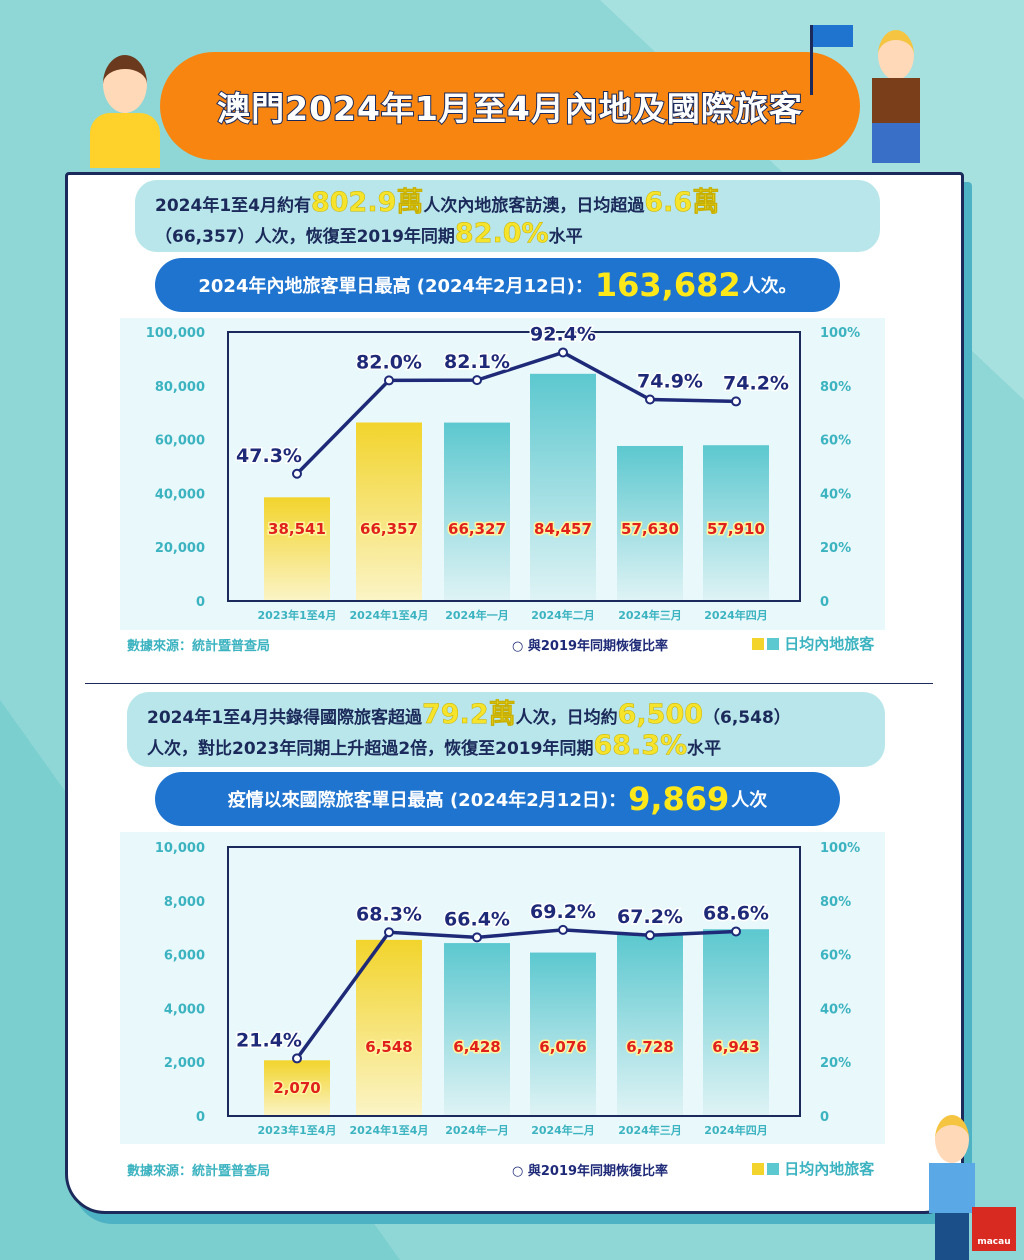 The height and width of the screenshot is (1260, 1024). What do you see at coordinates (184, 956) in the screenshot?
I see `y-tick-label: 6,000` at bounding box center [184, 956].